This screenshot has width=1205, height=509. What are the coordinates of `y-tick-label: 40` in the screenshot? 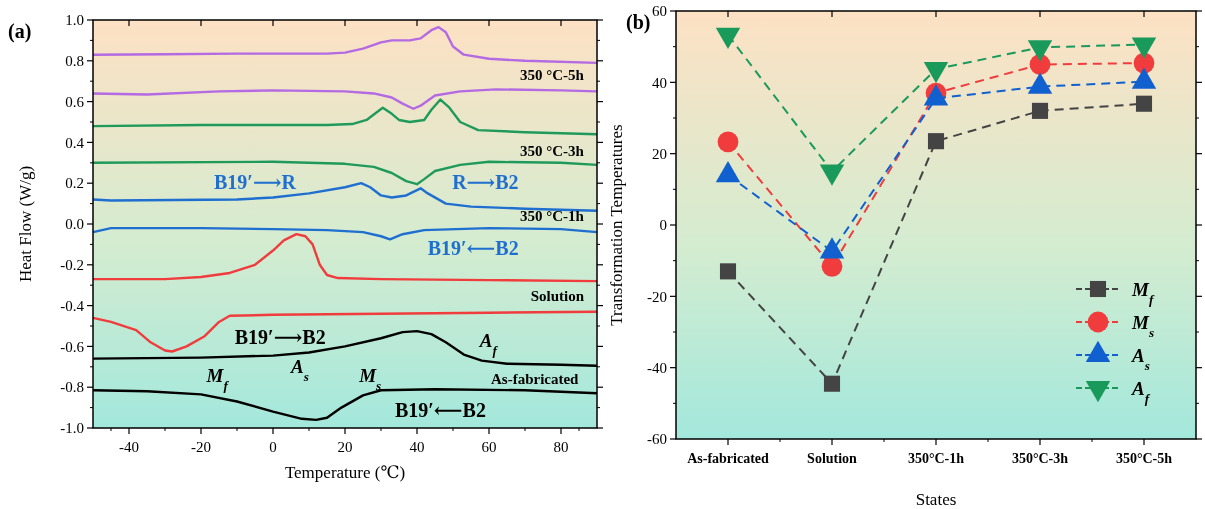 It's located at (659, 82).